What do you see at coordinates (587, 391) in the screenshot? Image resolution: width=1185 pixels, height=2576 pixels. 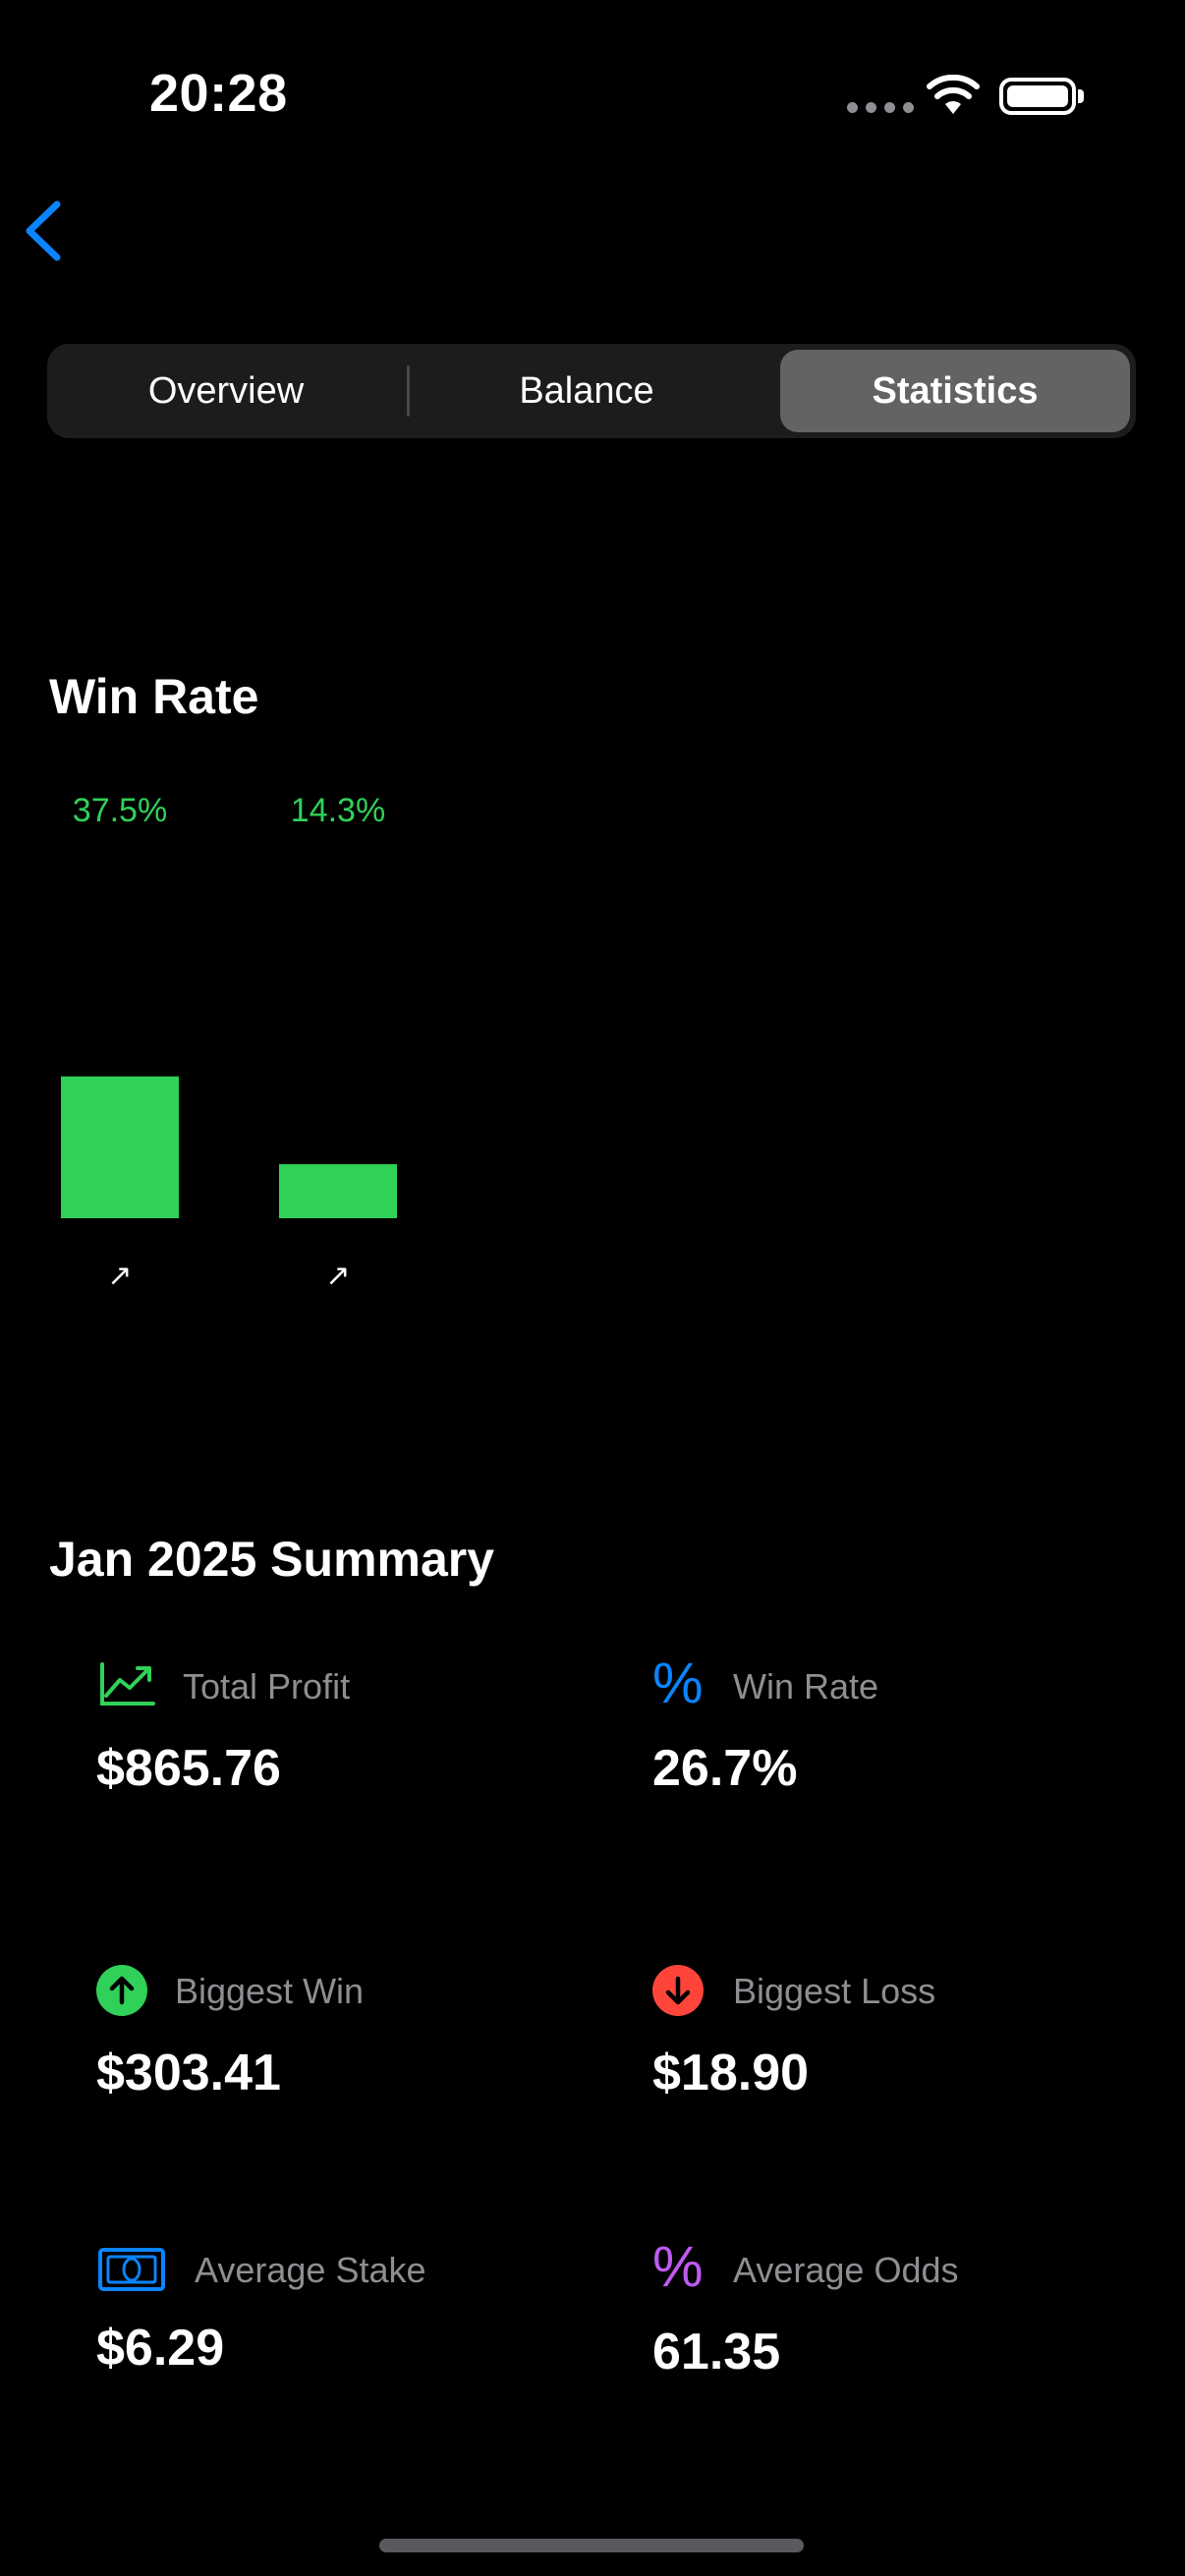 I see `segment-balance: Balance` at bounding box center [587, 391].